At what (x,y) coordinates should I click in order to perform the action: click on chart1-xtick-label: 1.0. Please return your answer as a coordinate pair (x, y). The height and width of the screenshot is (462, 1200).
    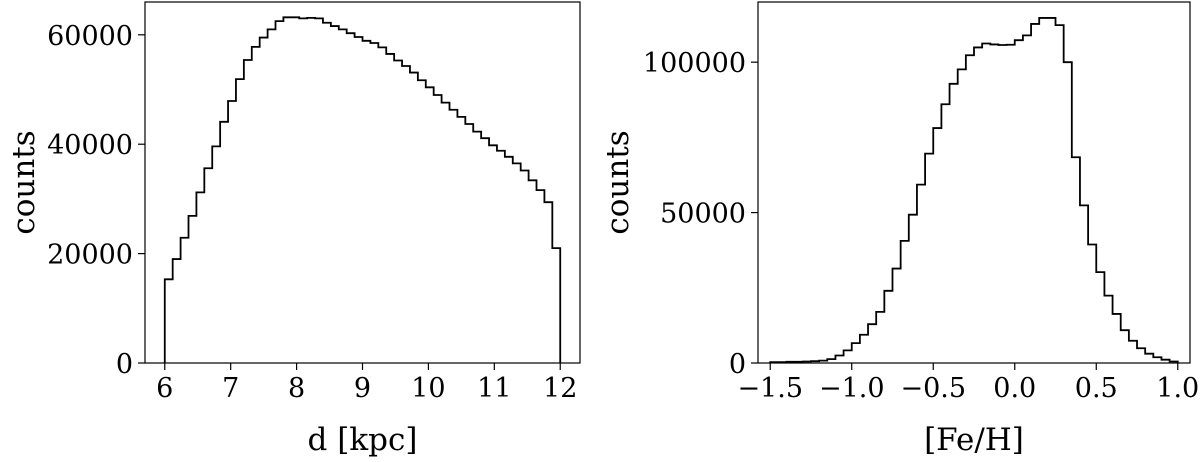
    Looking at the image, I should click on (1177, 388).